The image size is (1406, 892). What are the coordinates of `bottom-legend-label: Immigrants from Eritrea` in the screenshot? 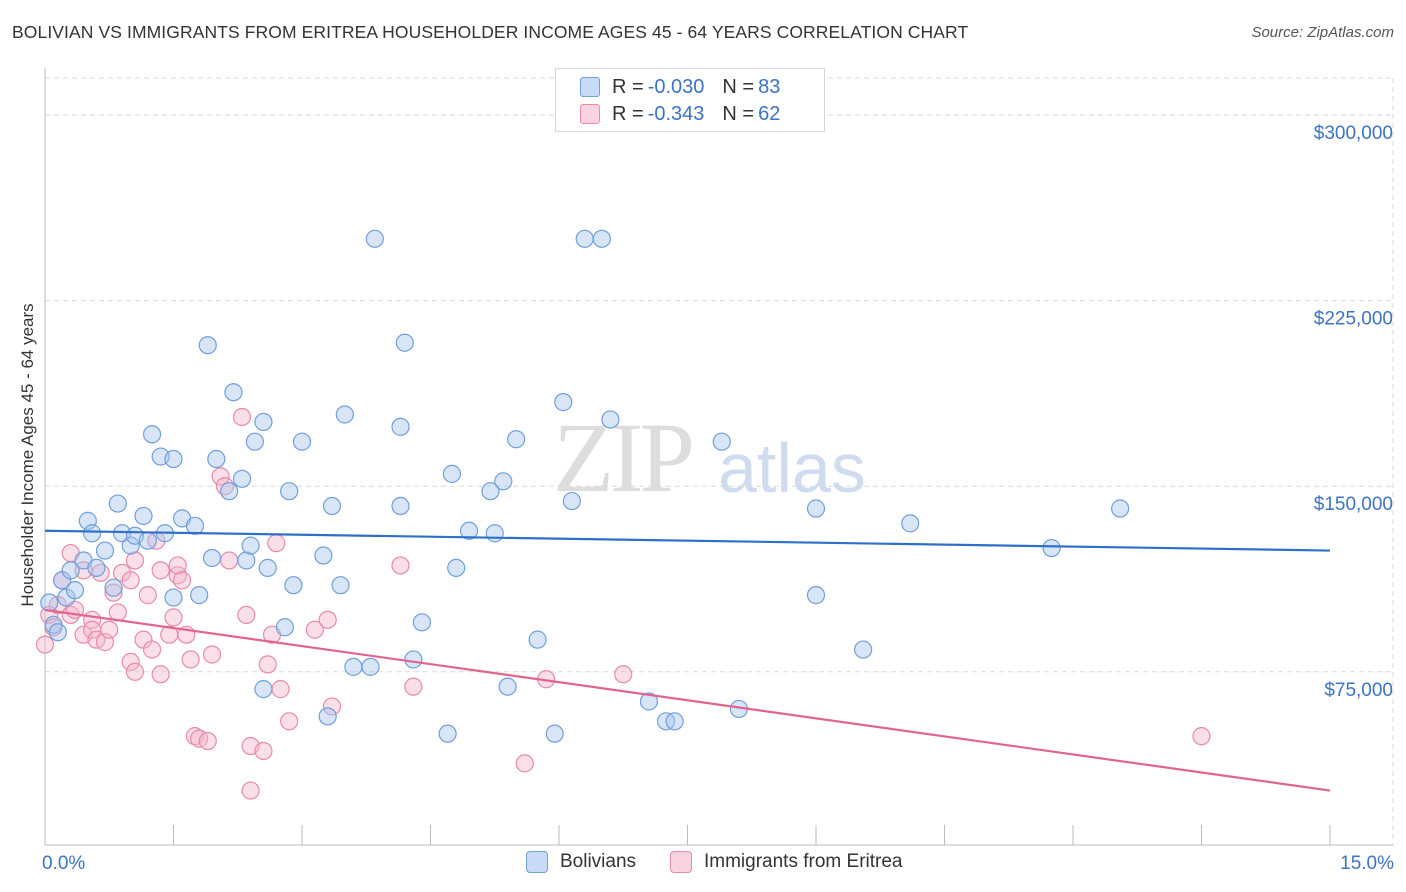 It's located at (803, 861).